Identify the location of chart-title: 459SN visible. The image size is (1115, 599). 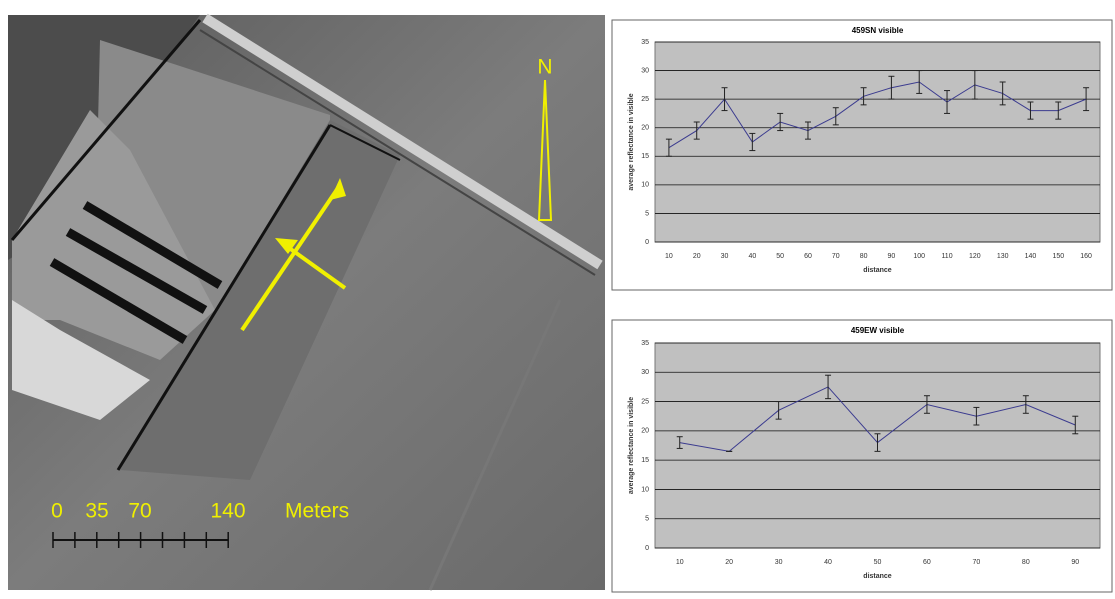
(878, 30).